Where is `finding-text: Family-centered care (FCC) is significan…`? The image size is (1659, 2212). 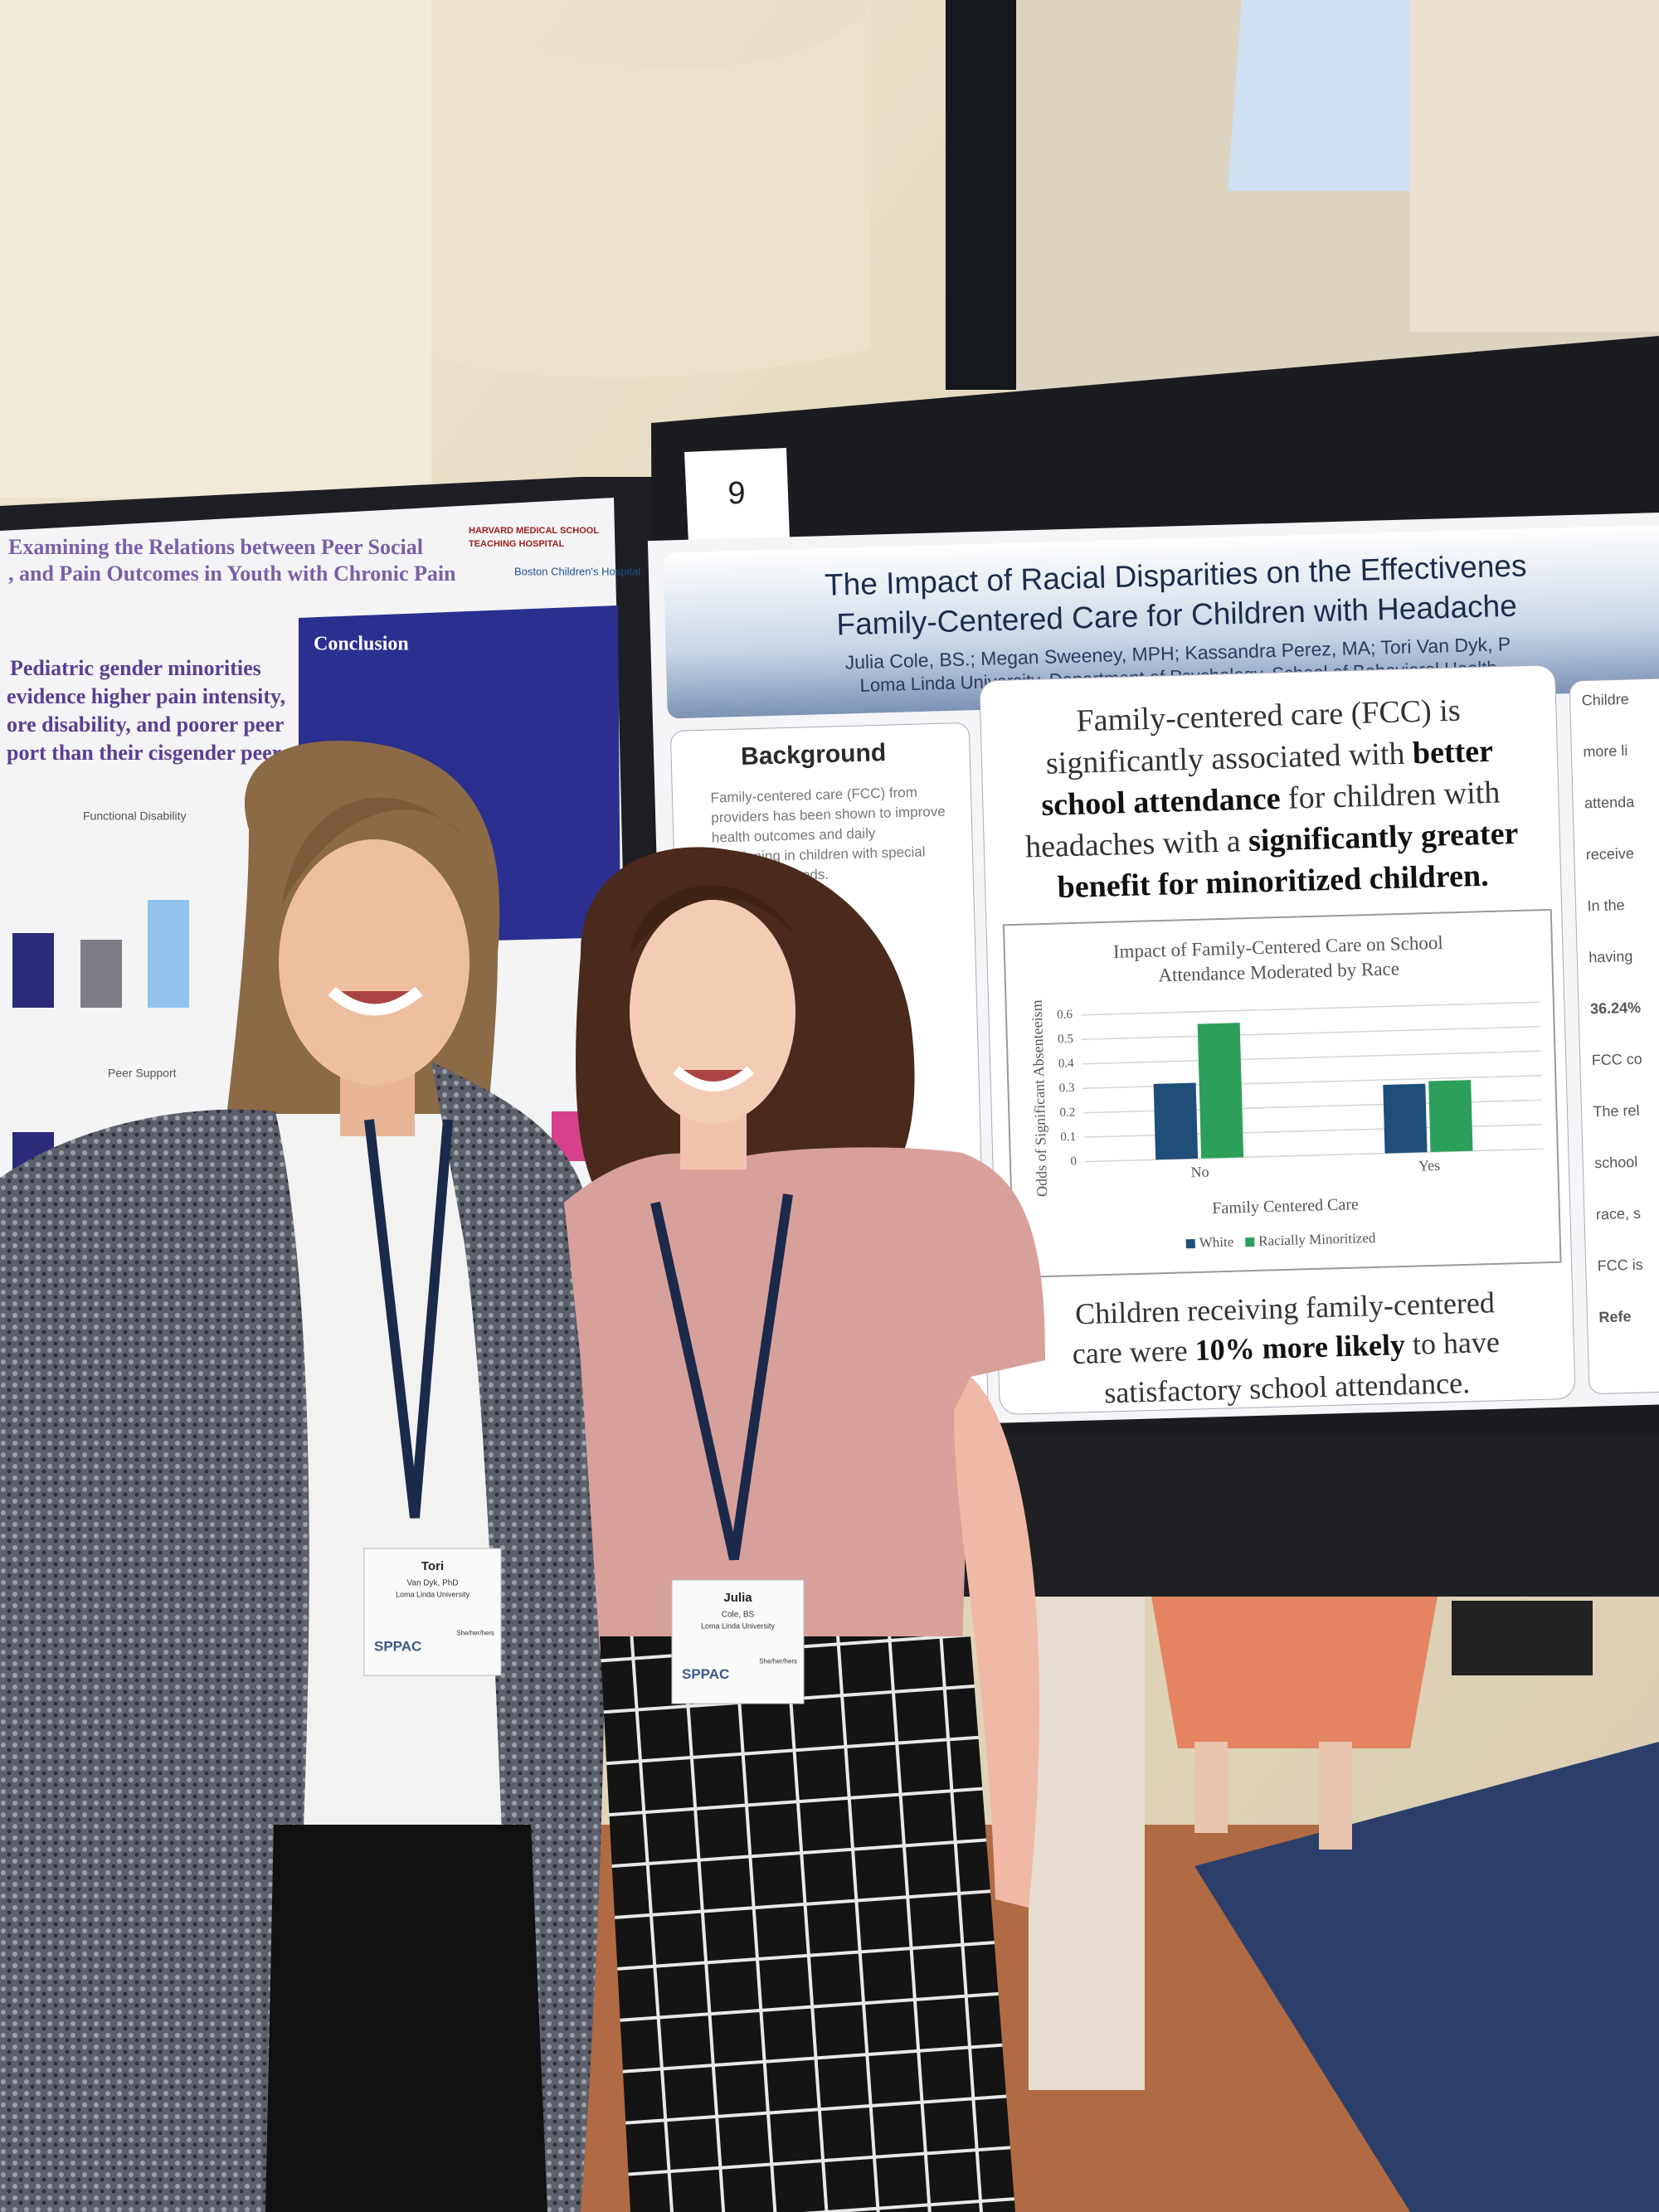
finding-text: Family-centered care (FCC) is significan… is located at coordinates (1272, 799).